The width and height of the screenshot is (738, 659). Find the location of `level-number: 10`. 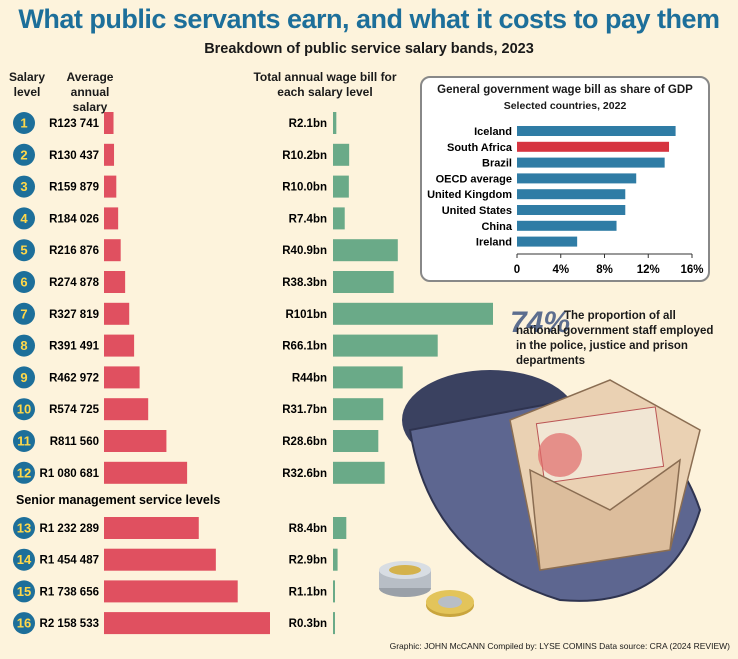

level-number: 10 is located at coordinates (24, 409).